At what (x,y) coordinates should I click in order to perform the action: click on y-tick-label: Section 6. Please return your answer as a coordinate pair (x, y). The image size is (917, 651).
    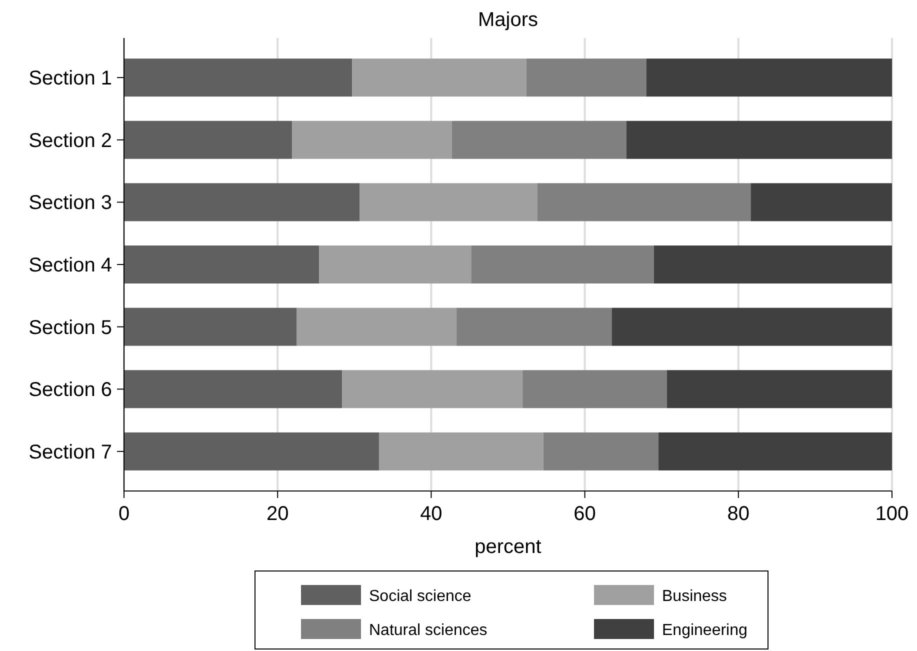
    Looking at the image, I should click on (70, 390).